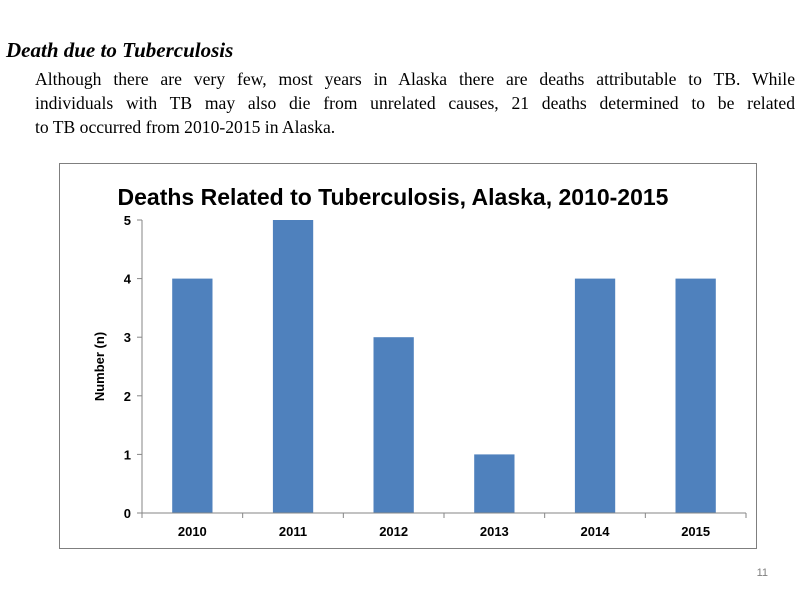  Describe the element at coordinates (393, 425) in the screenshot. I see `bar-2012` at that location.